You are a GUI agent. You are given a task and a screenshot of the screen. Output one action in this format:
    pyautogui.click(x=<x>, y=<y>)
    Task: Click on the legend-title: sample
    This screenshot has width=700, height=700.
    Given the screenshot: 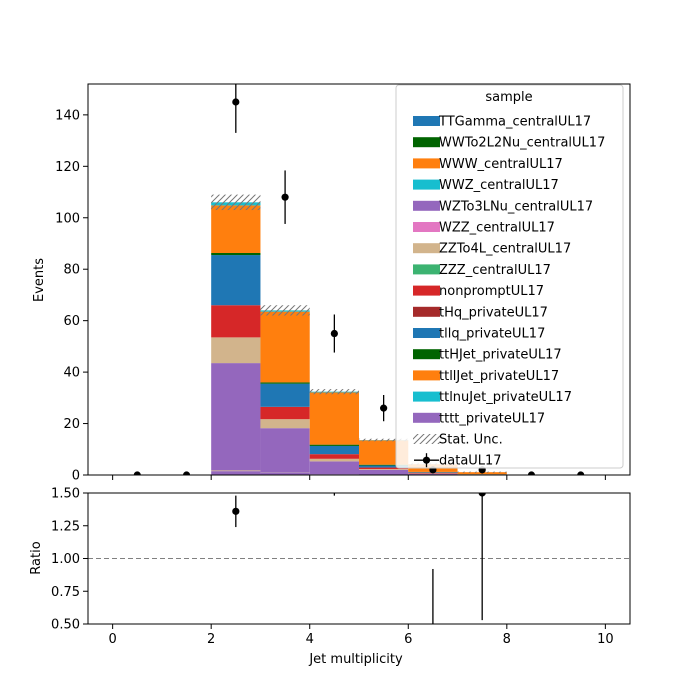 What is the action you would take?
    pyautogui.click(x=508, y=97)
    